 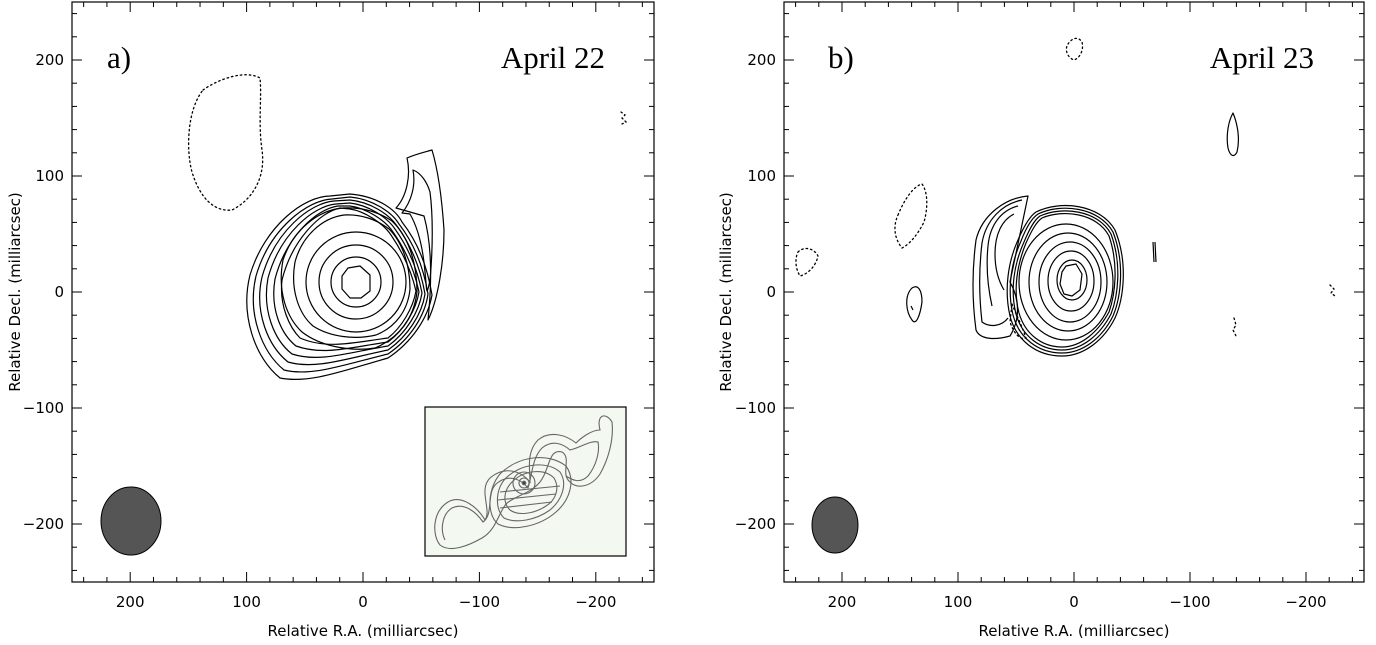 I want to click on panel-b-label: b), so click(x=841, y=57).